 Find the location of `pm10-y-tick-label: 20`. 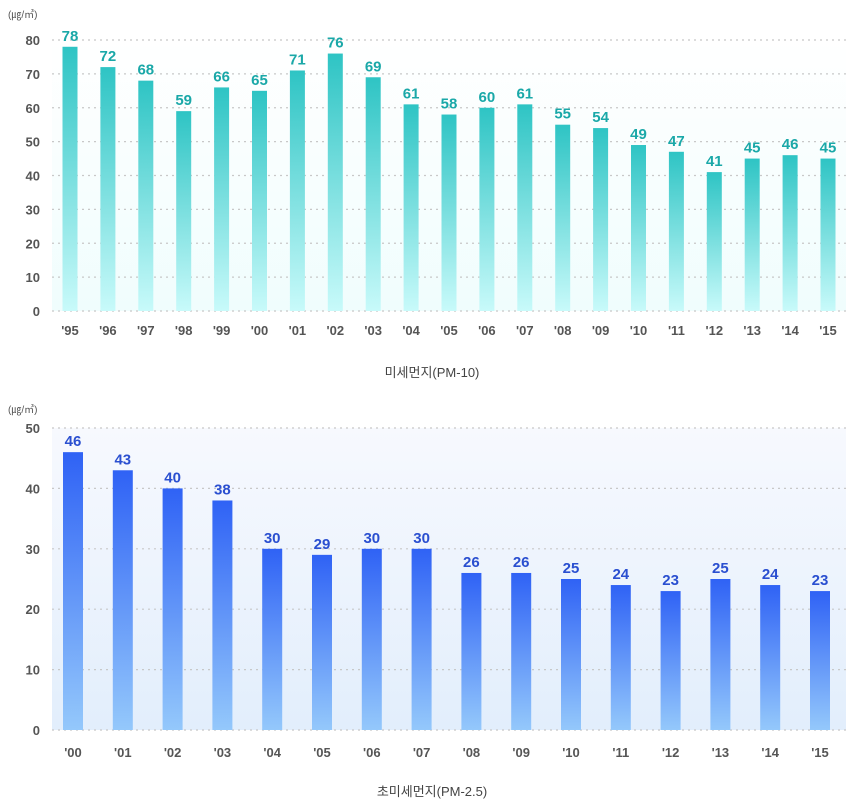

pm10-y-tick-label: 20 is located at coordinates (33, 243).